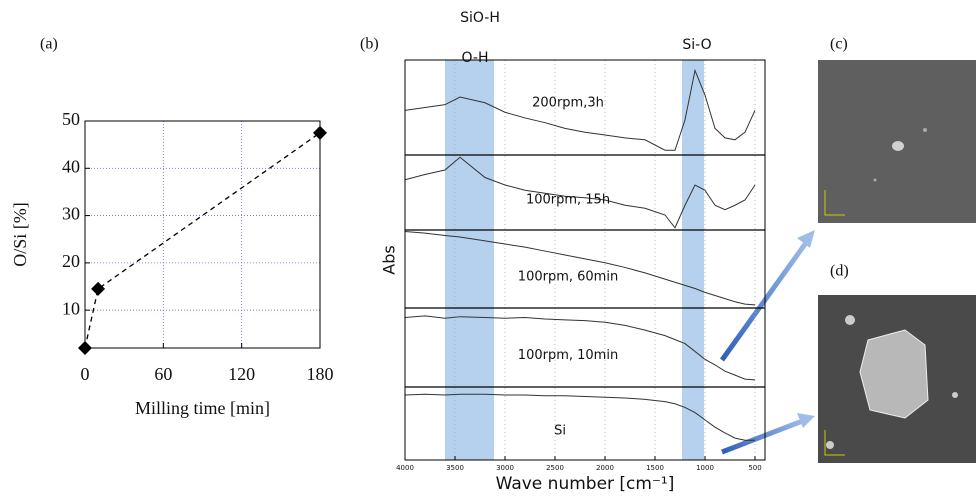  I want to click on y-tick-label: 30, so click(71, 214).